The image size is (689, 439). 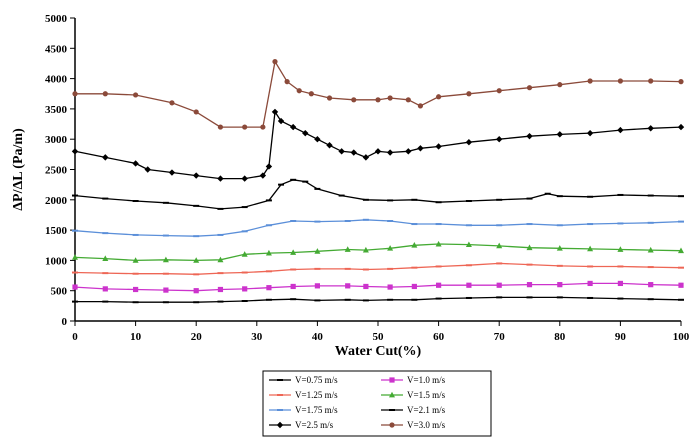 I want to click on legend-item: V=2.1 m/s, so click(x=413, y=410).